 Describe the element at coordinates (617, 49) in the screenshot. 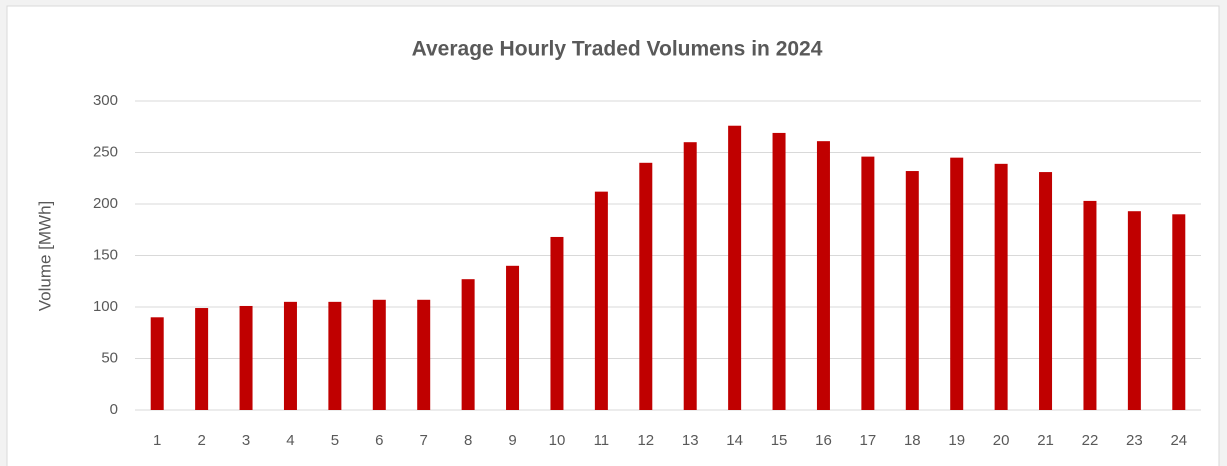

I see `chart-title: Average Hourly Traded Volumens in 2024` at that location.